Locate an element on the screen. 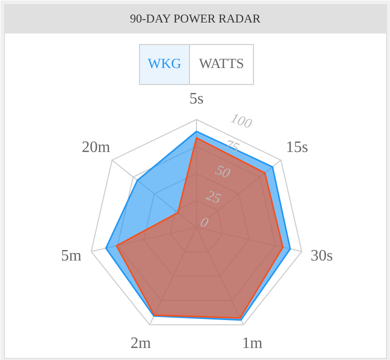 The height and width of the screenshot is (360, 390). spoke-label: 5s is located at coordinates (196, 99).